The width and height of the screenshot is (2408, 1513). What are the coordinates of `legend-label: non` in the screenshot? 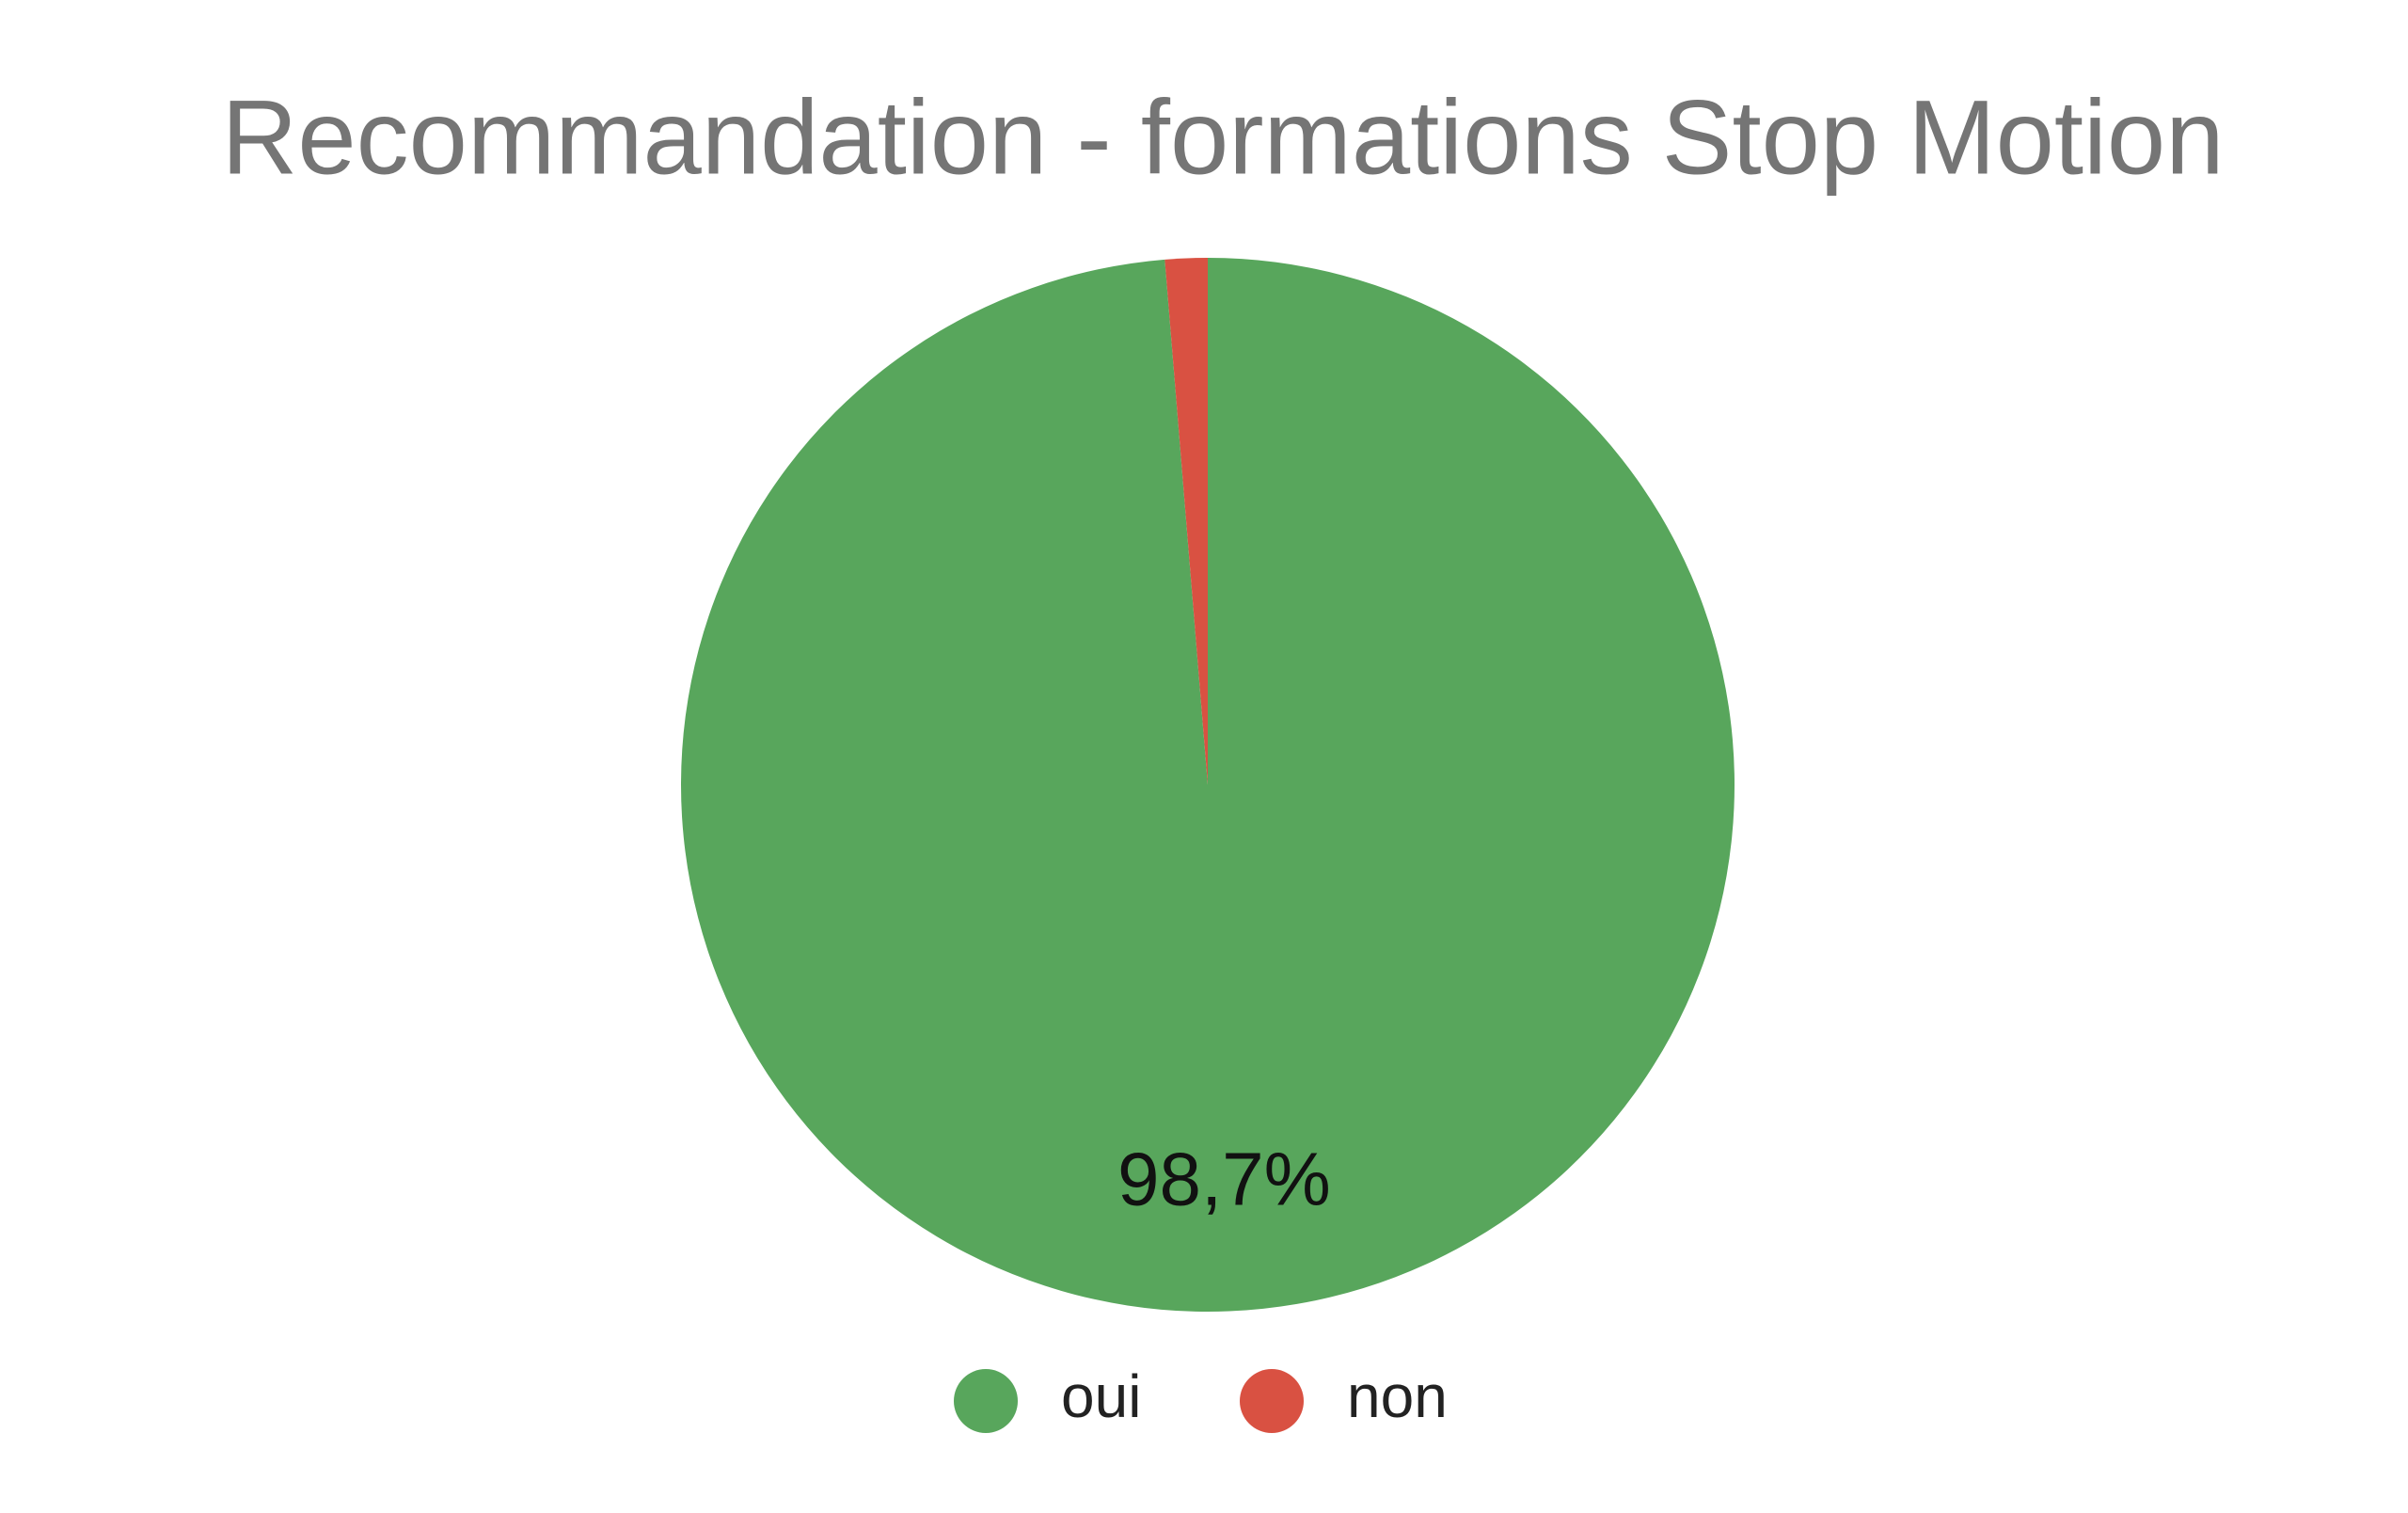 It's located at (1398, 1396).